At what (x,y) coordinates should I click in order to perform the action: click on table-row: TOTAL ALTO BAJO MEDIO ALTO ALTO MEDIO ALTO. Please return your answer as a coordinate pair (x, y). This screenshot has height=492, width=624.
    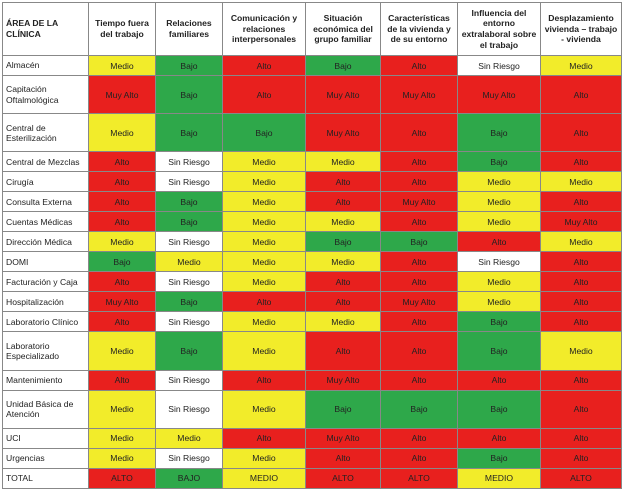
    Looking at the image, I should click on (312, 478).